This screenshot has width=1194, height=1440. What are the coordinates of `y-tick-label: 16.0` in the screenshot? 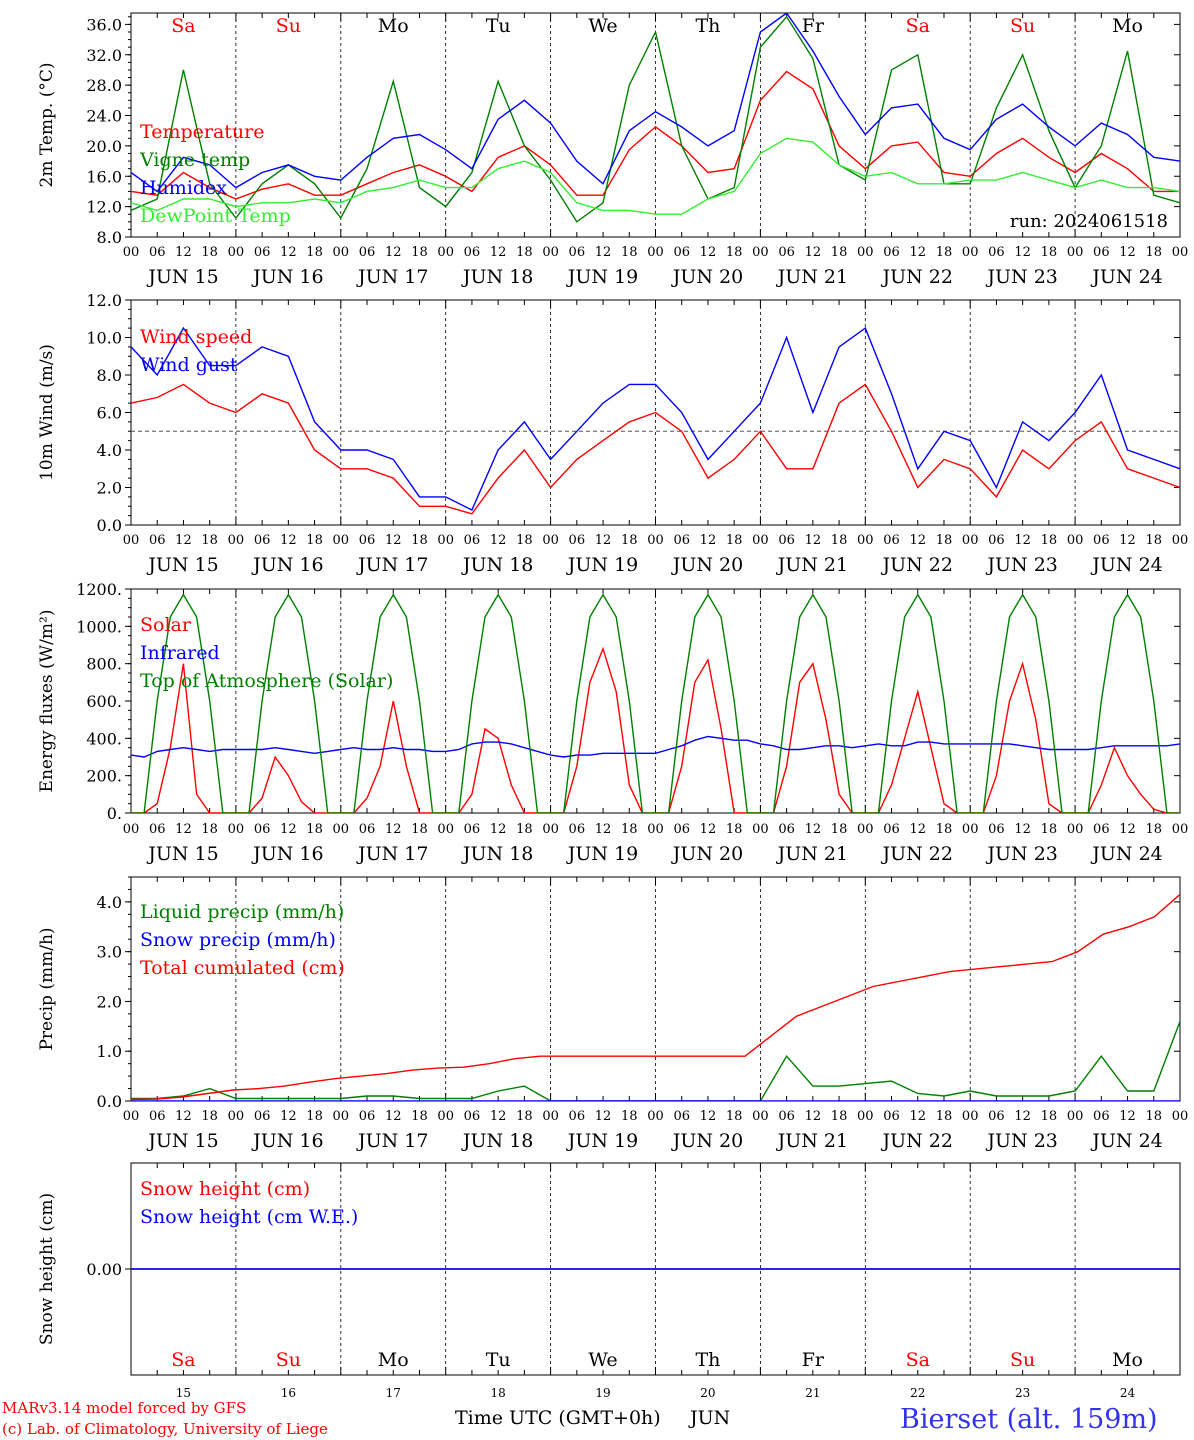 It's located at (104, 176).